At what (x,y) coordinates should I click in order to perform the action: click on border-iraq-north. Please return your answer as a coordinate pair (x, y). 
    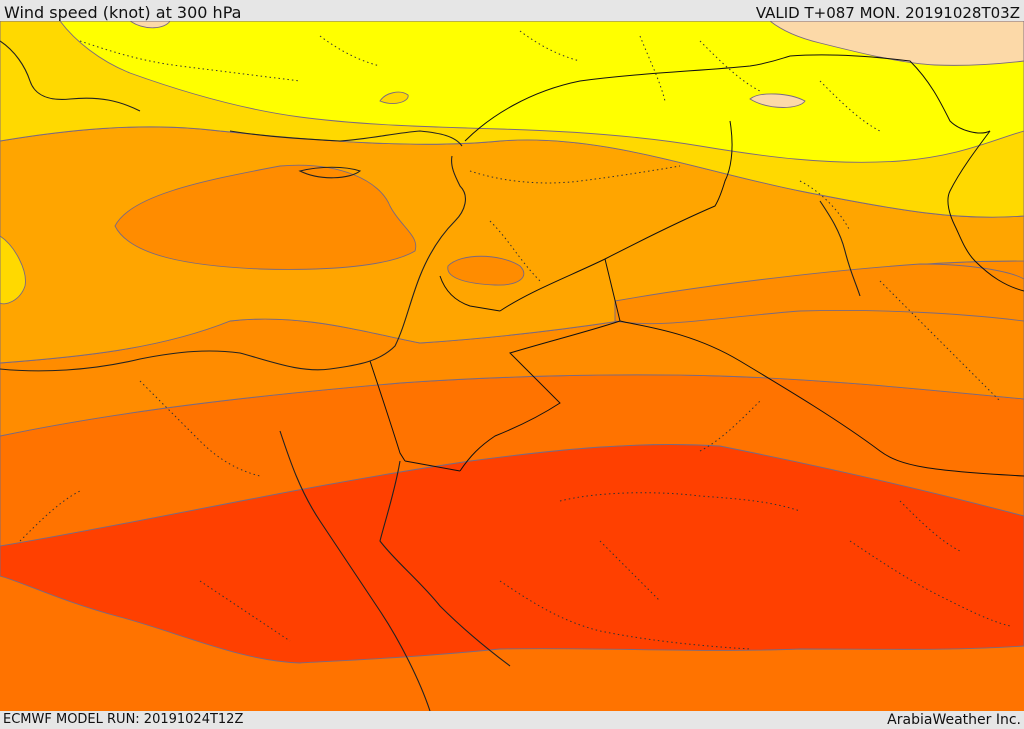
    Looking at the image, I should click on (890, 94).